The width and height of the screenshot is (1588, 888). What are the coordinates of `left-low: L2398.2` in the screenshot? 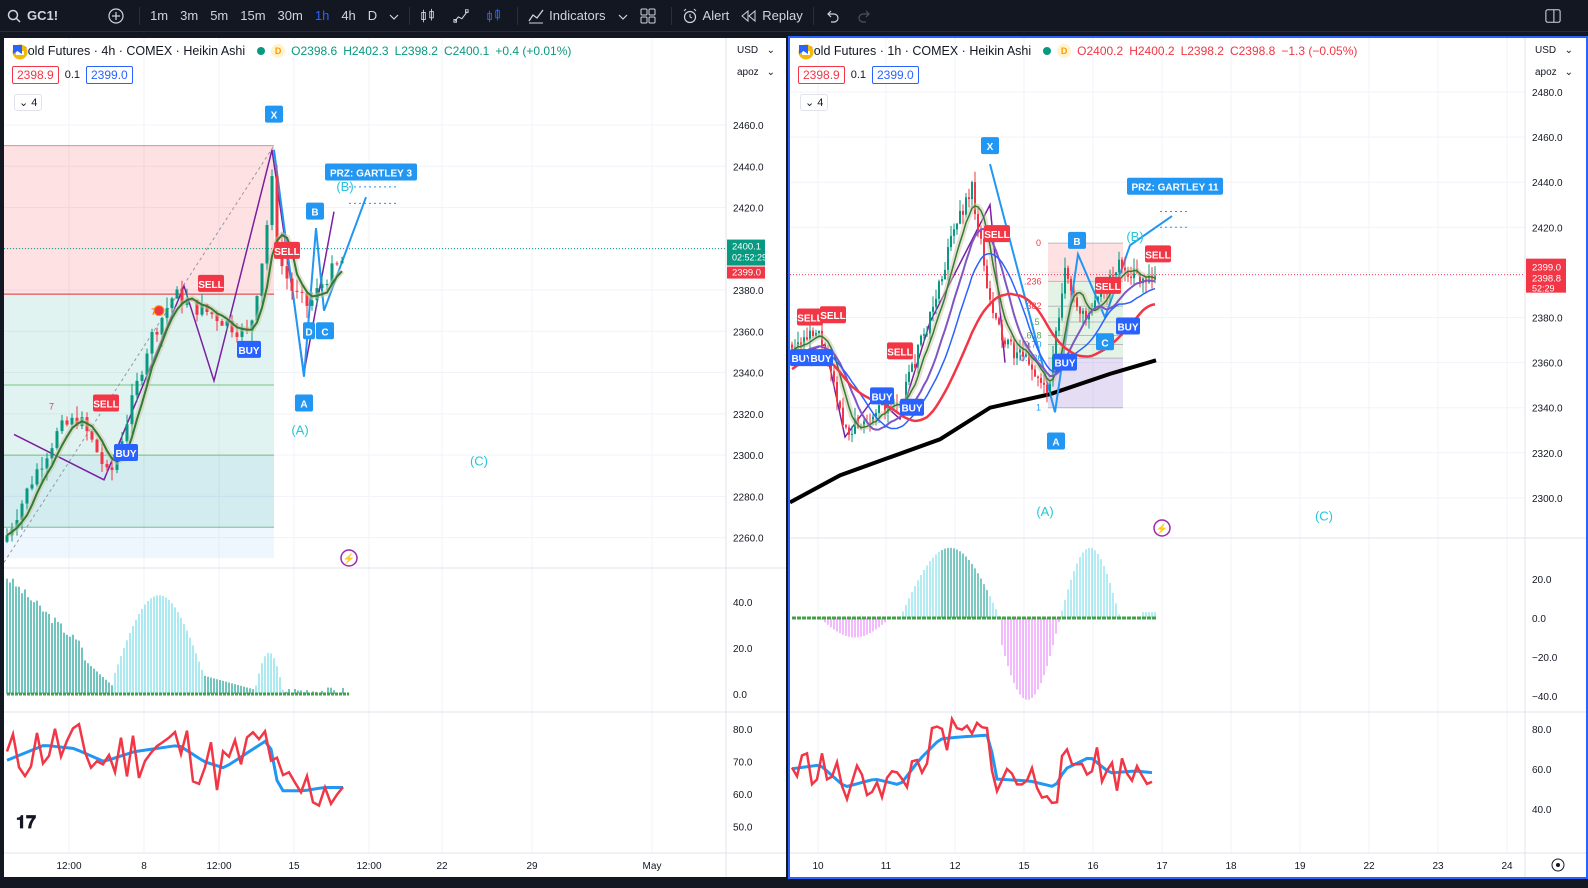 It's located at (416, 51).